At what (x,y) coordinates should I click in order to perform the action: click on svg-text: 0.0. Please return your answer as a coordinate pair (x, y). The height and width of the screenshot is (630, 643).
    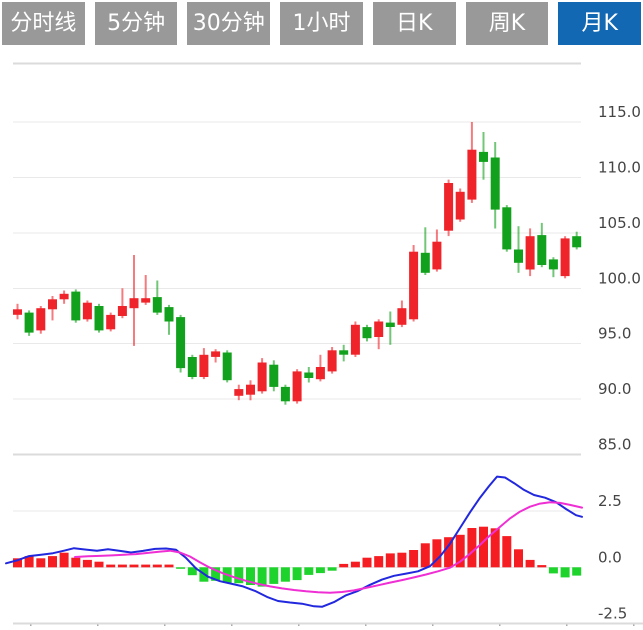
    Looking at the image, I should click on (610, 557).